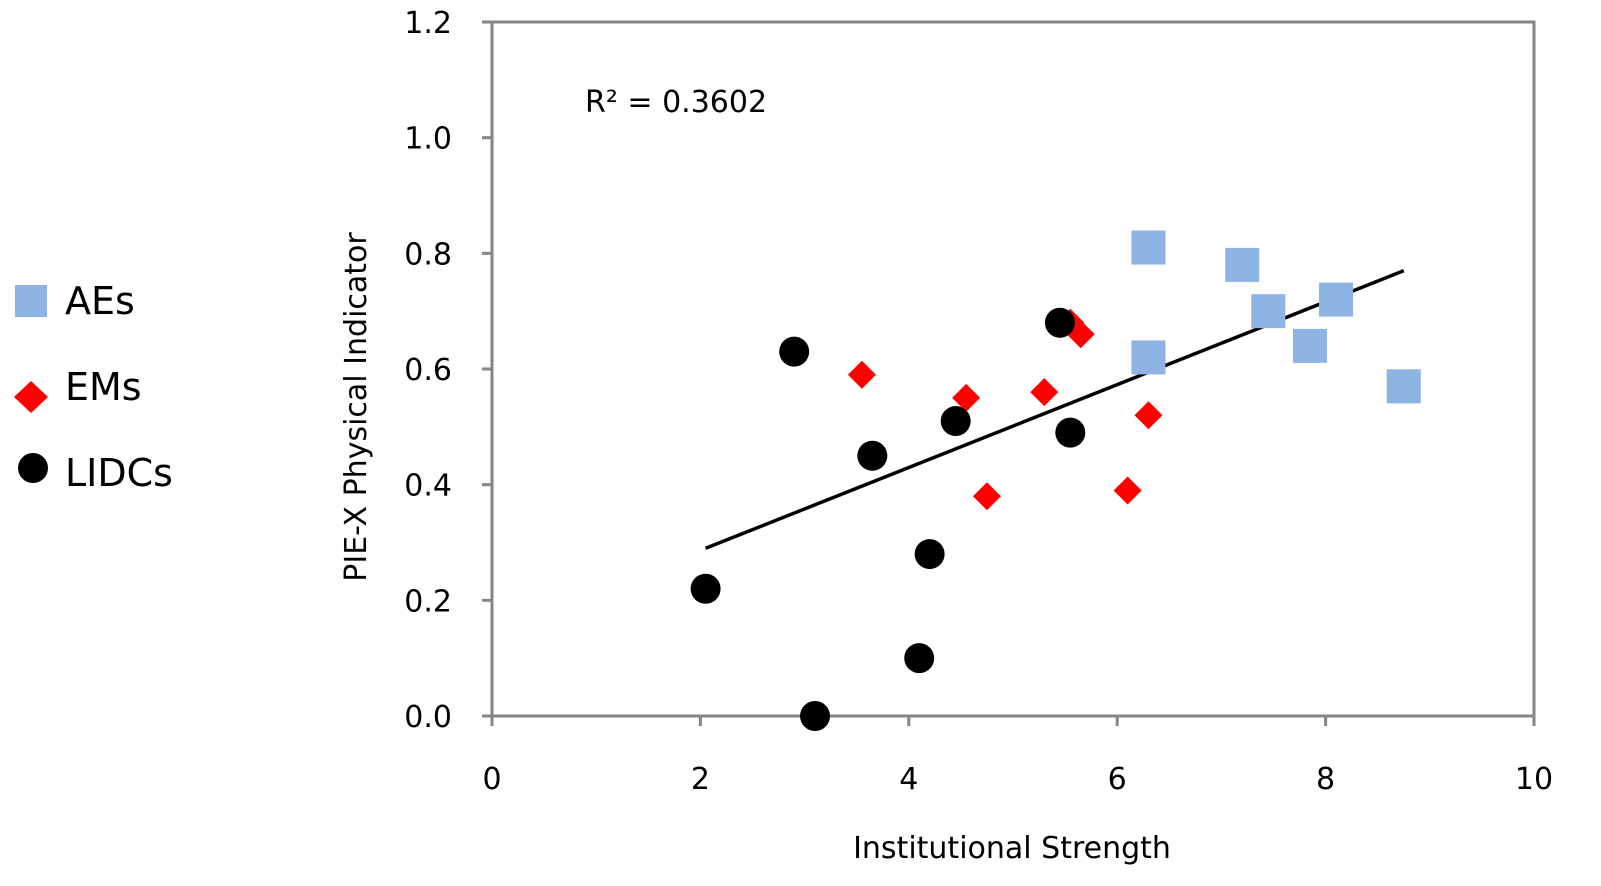 This screenshot has width=1601, height=886. I want to click on r-squared-annotation: R² = 0.3602, so click(676, 102).